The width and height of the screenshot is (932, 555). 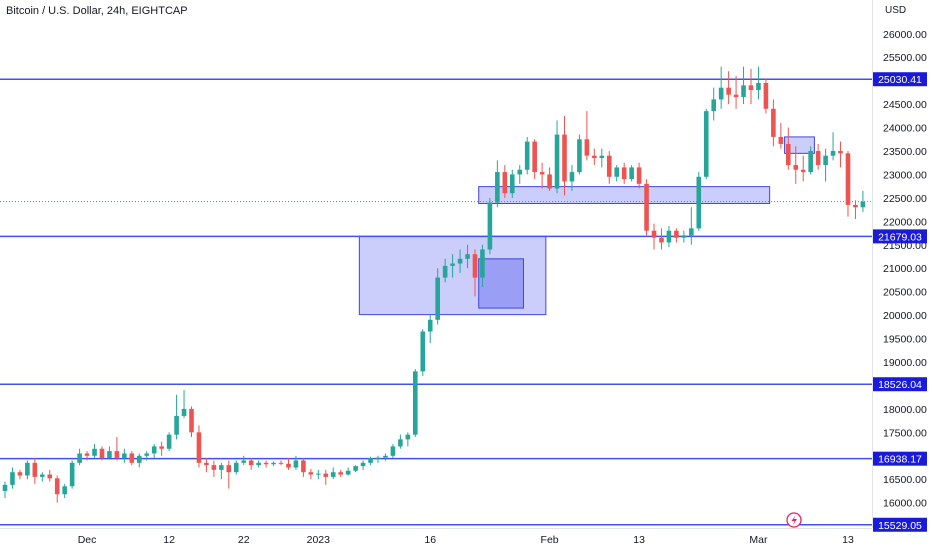 I want to click on lower-demand-inner-zone, so click(x=501, y=283).